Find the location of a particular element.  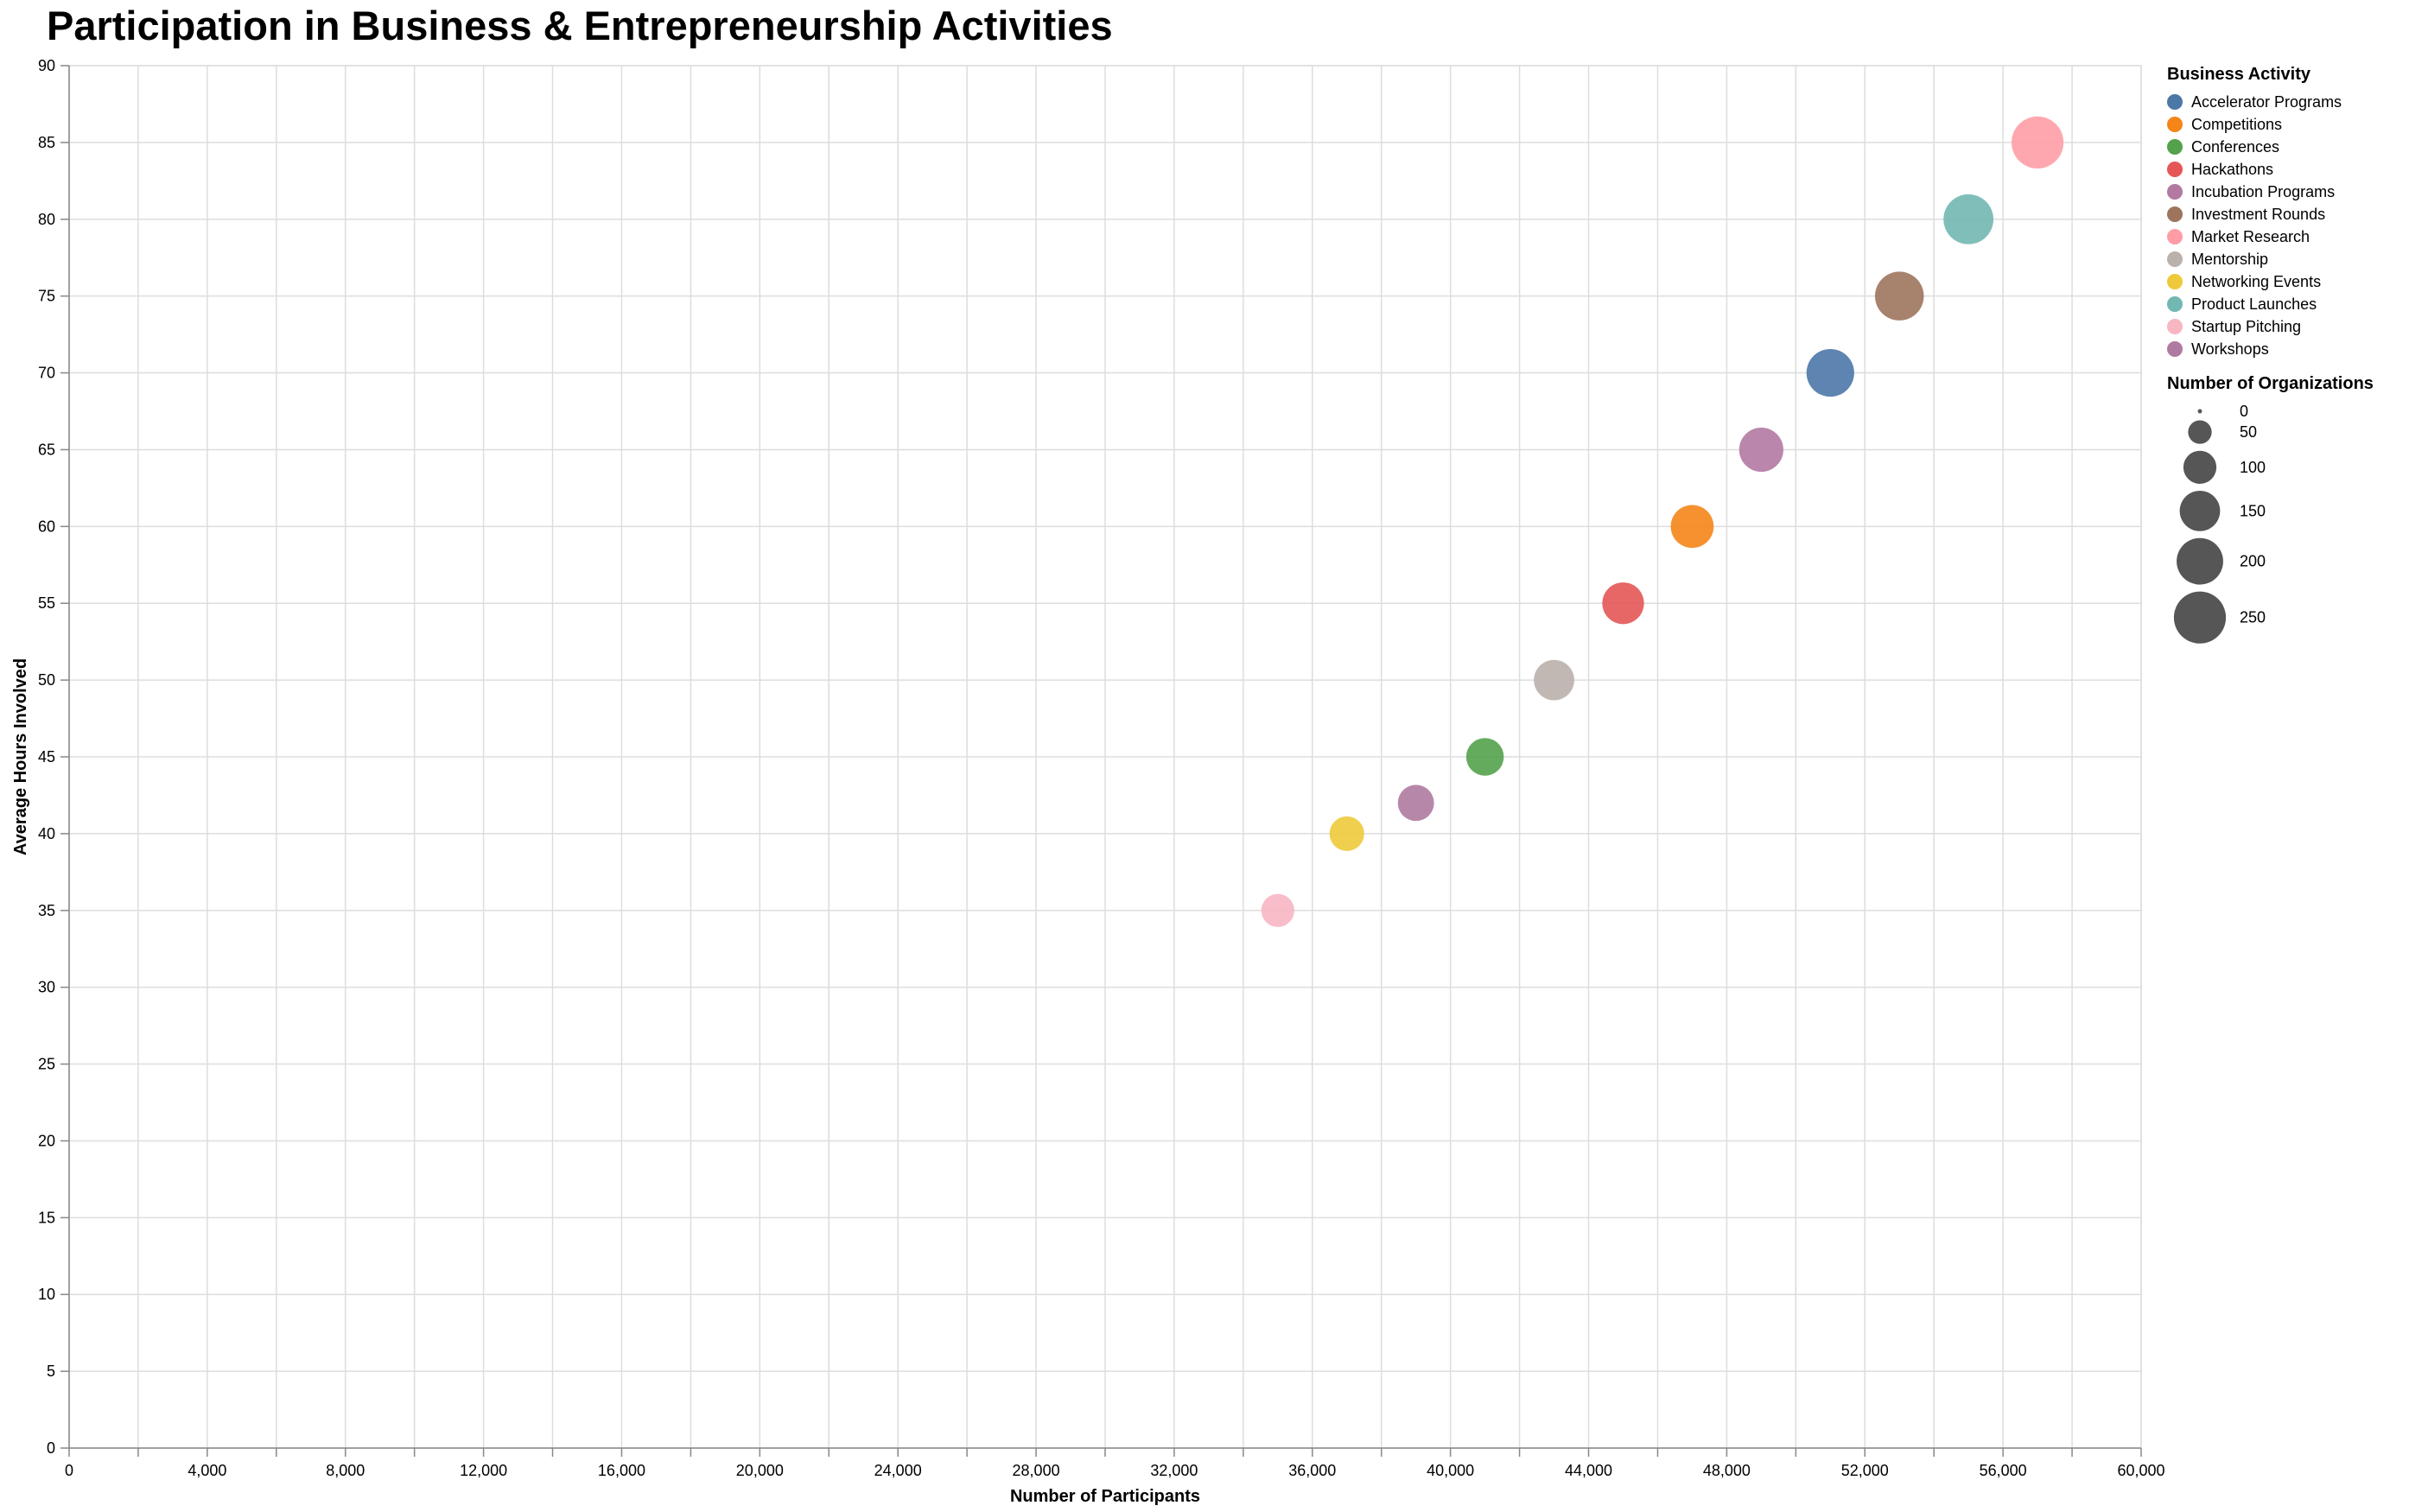

x-tick-label: 56,000 is located at coordinates (2003, 1470).